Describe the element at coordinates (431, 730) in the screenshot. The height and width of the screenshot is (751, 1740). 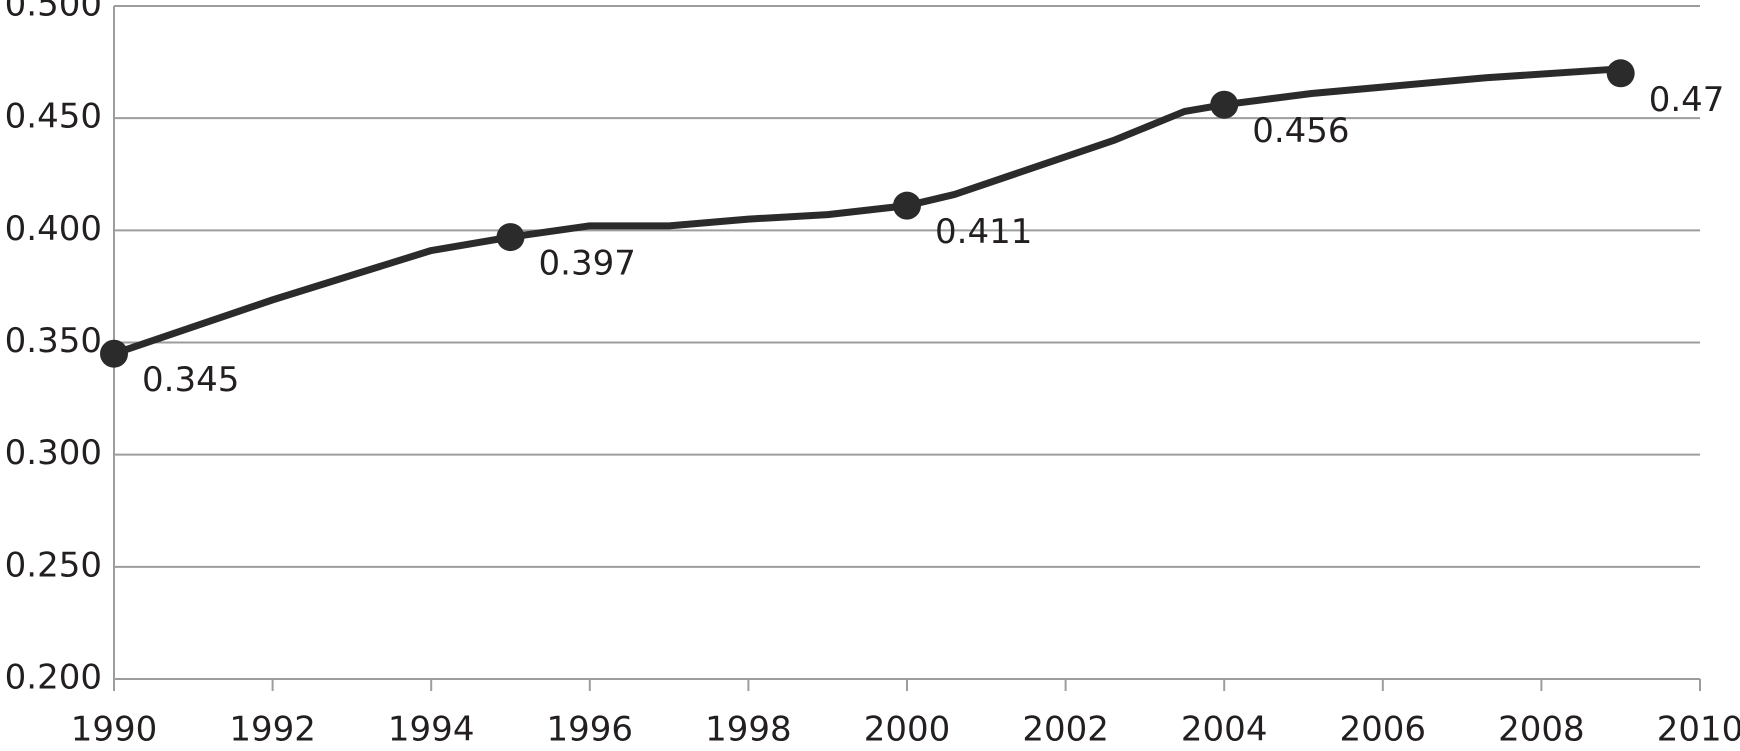
I see `x-tick-label: 1994` at that location.